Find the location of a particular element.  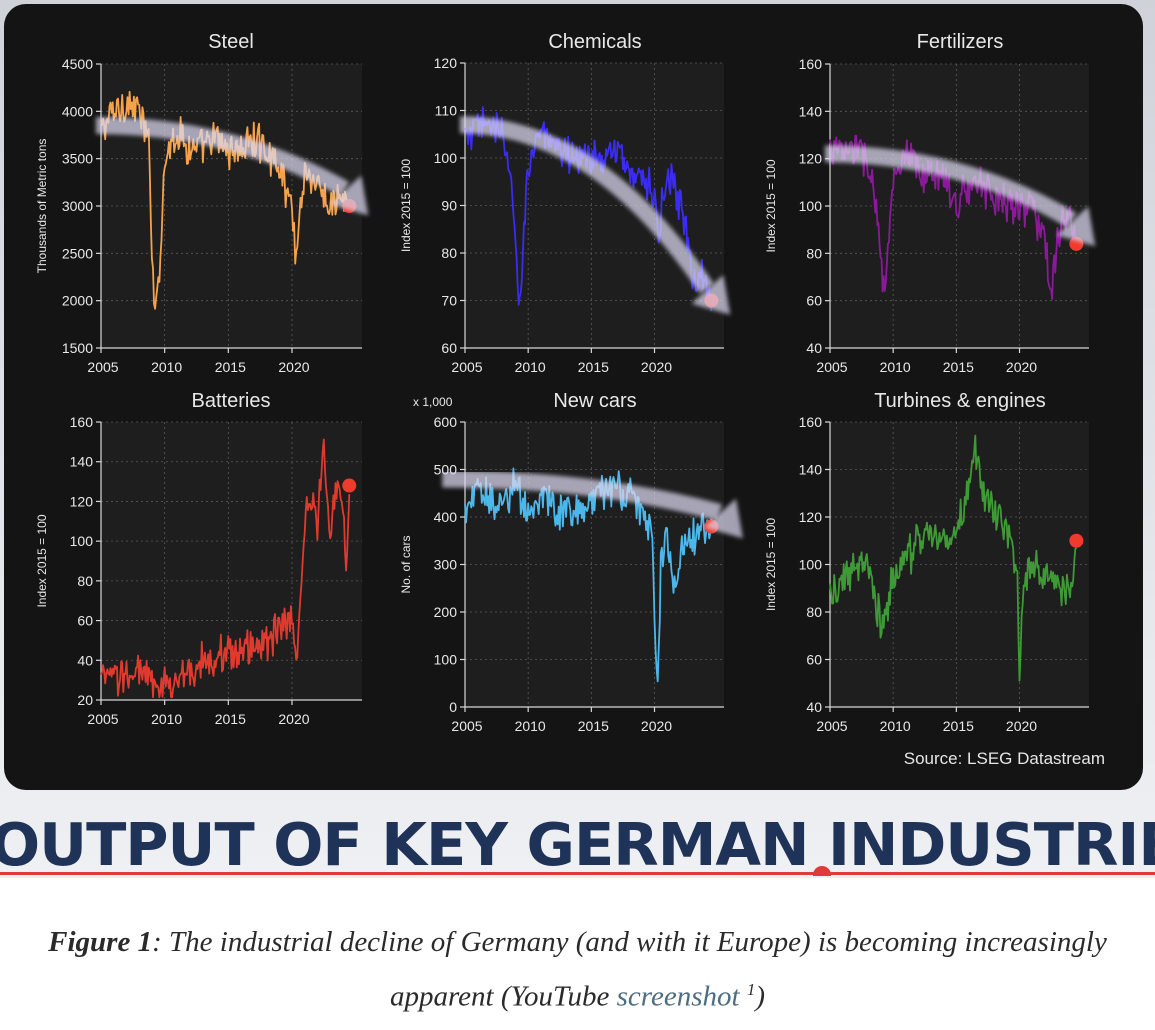

banner-title: OUTPUT OF KEY GERMAN INDUSTRIES is located at coordinates (577, 843).